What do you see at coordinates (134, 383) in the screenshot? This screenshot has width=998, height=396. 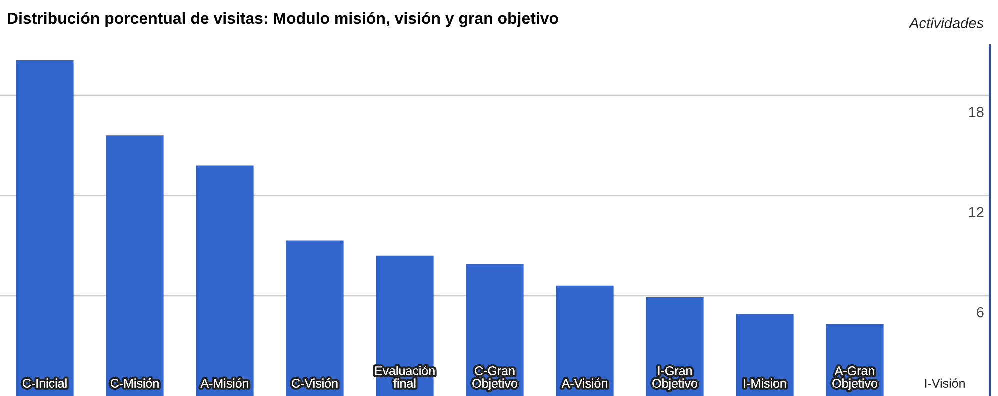 I see `x-tick-label: C-Misión` at bounding box center [134, 383].